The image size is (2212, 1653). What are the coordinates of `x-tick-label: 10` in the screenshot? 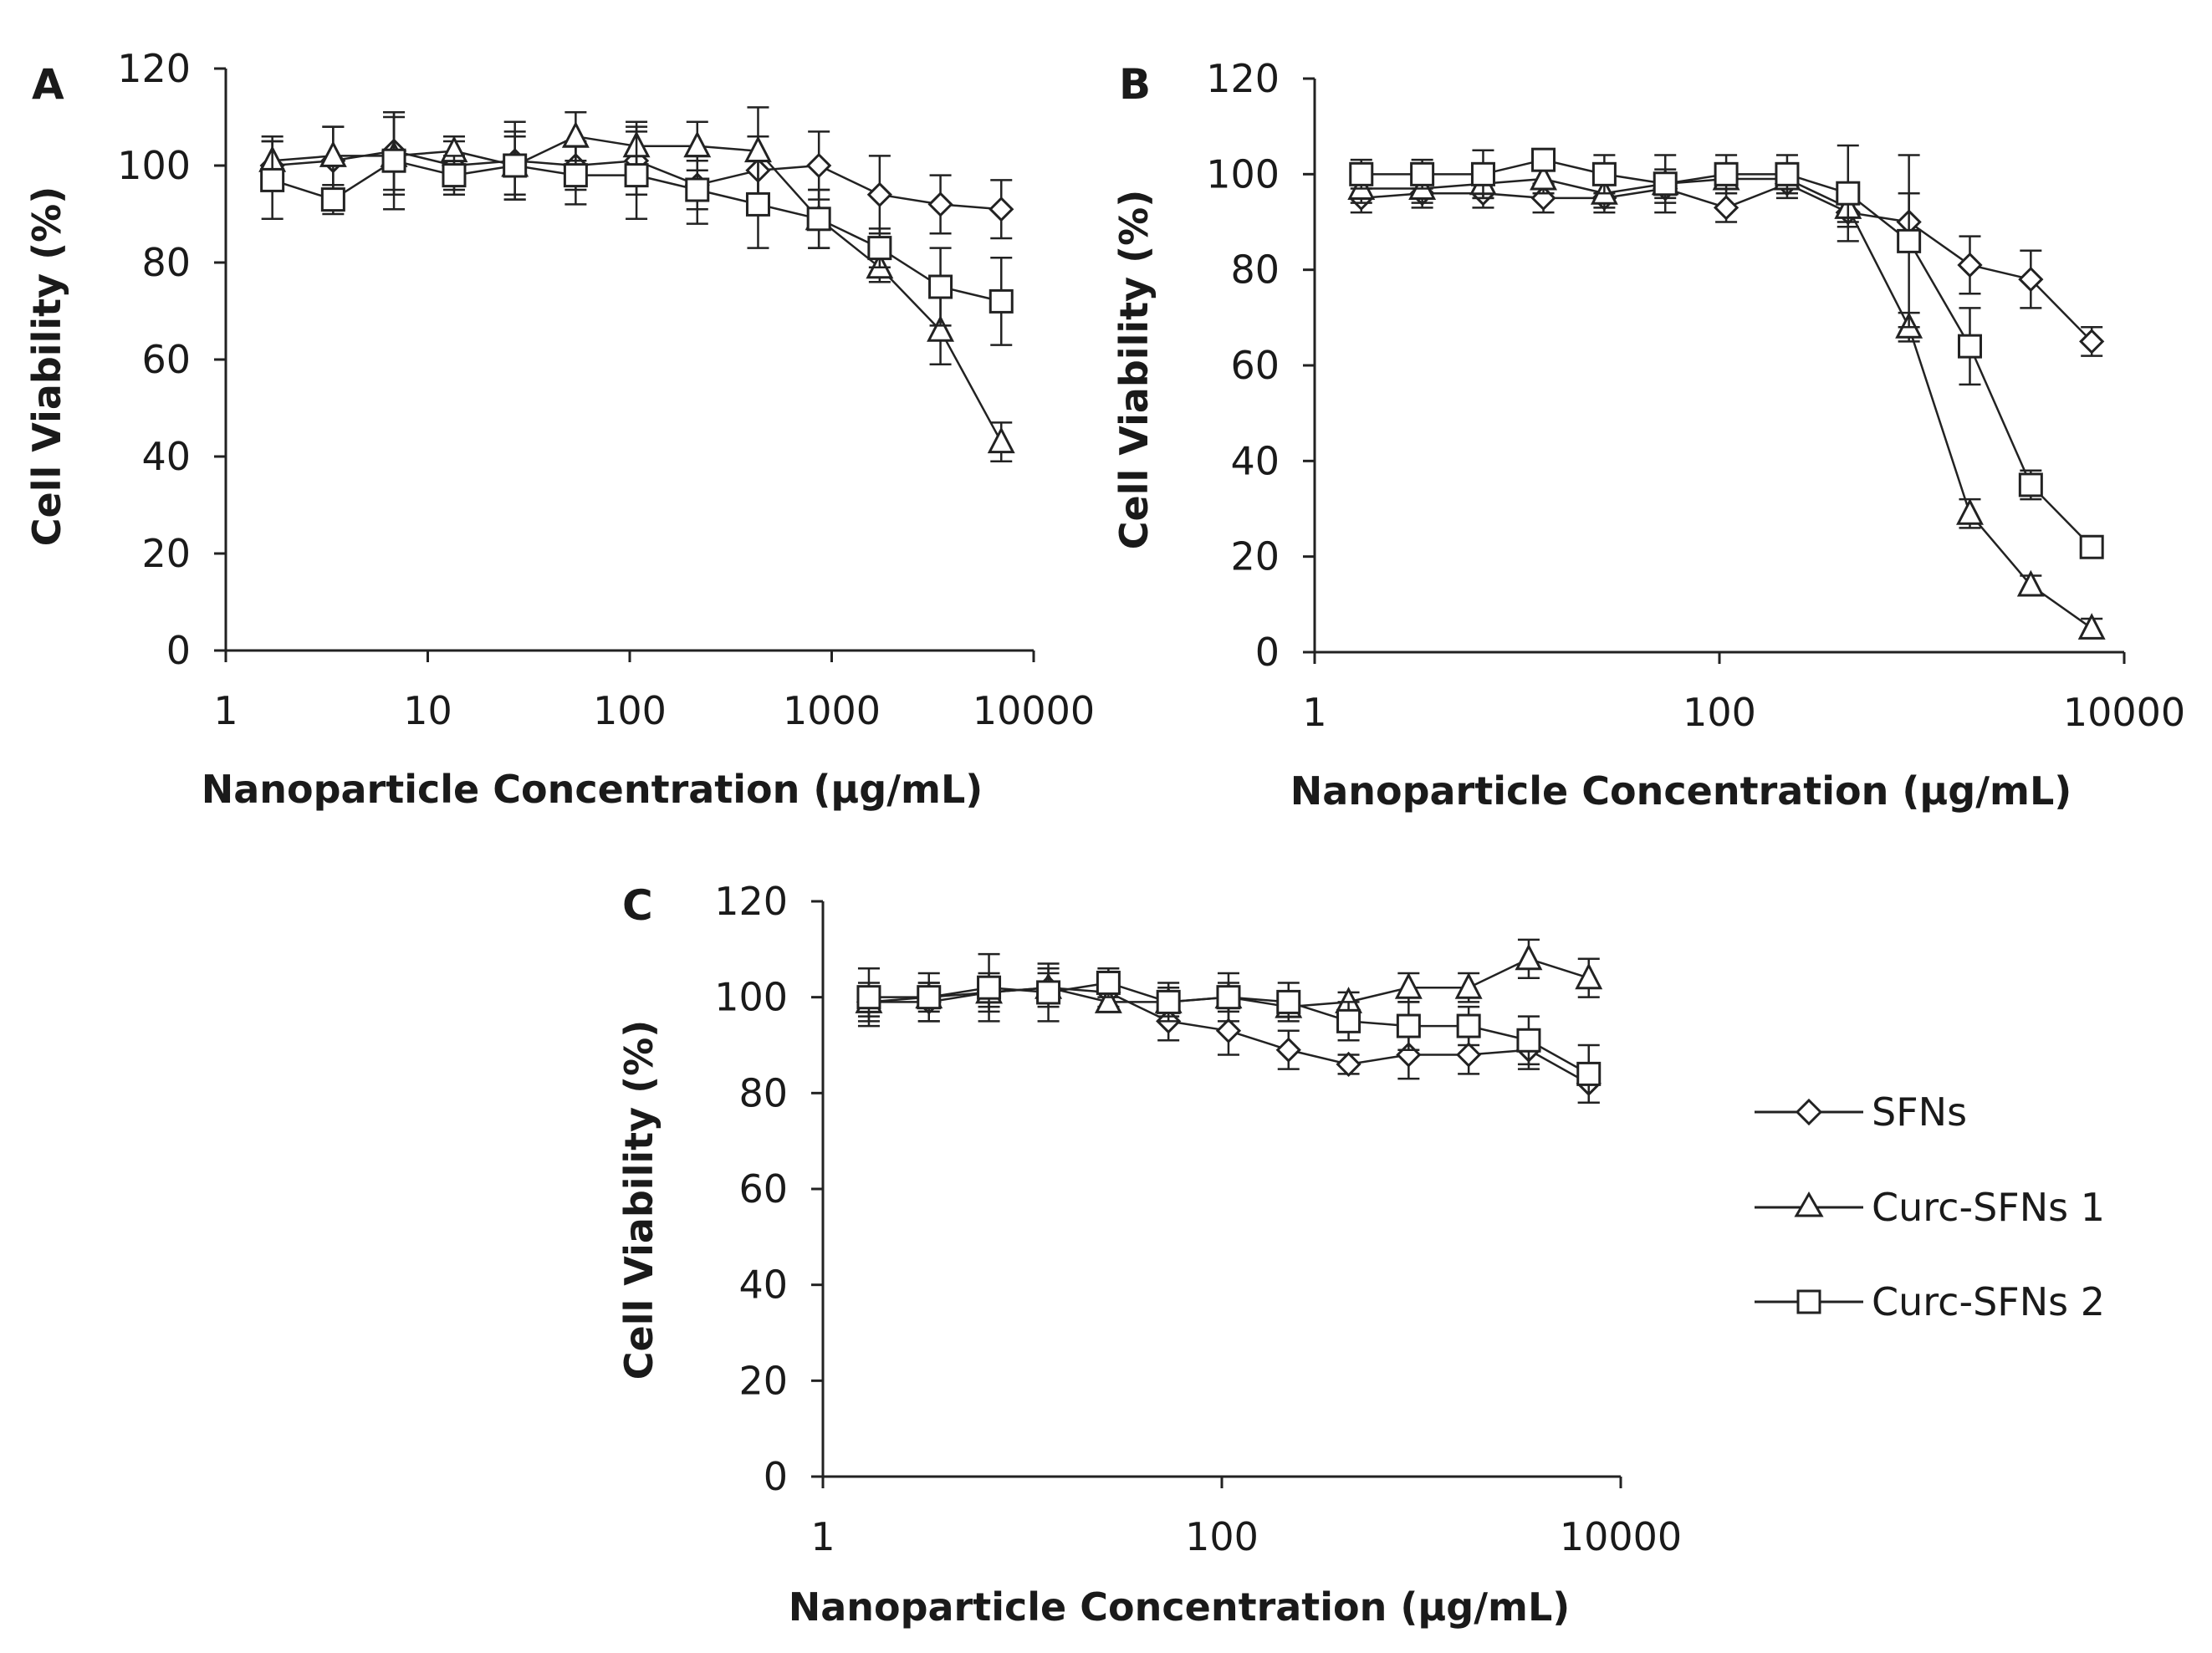 It's located at (428, 710).